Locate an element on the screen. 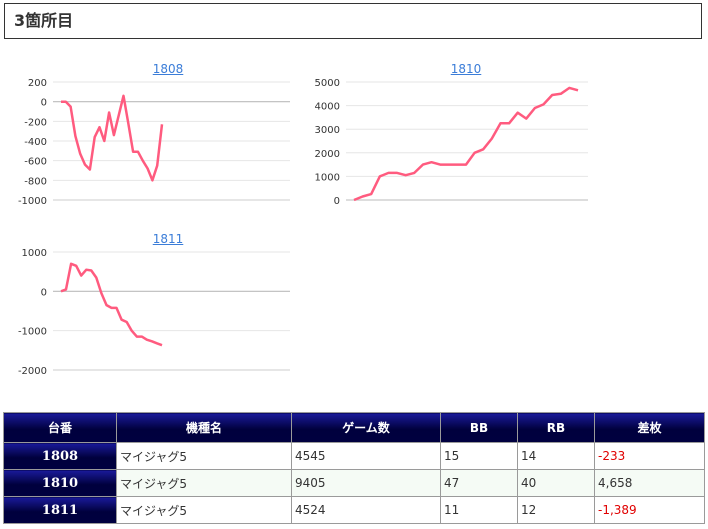  page-title: 3箇所目 is located at coordinates (44, 20).